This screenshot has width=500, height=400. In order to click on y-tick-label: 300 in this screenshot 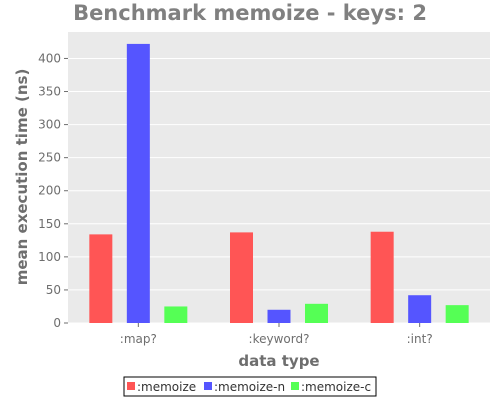, I will do `click(49, 125)`.